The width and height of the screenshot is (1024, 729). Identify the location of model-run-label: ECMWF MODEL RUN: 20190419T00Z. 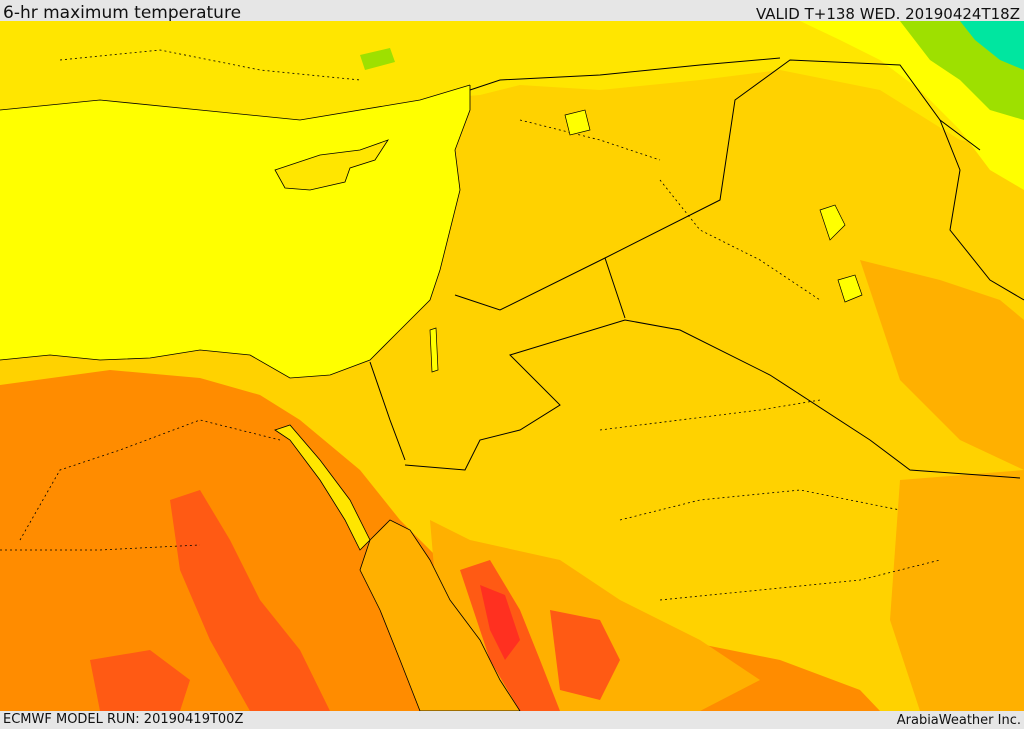
(123, 719).